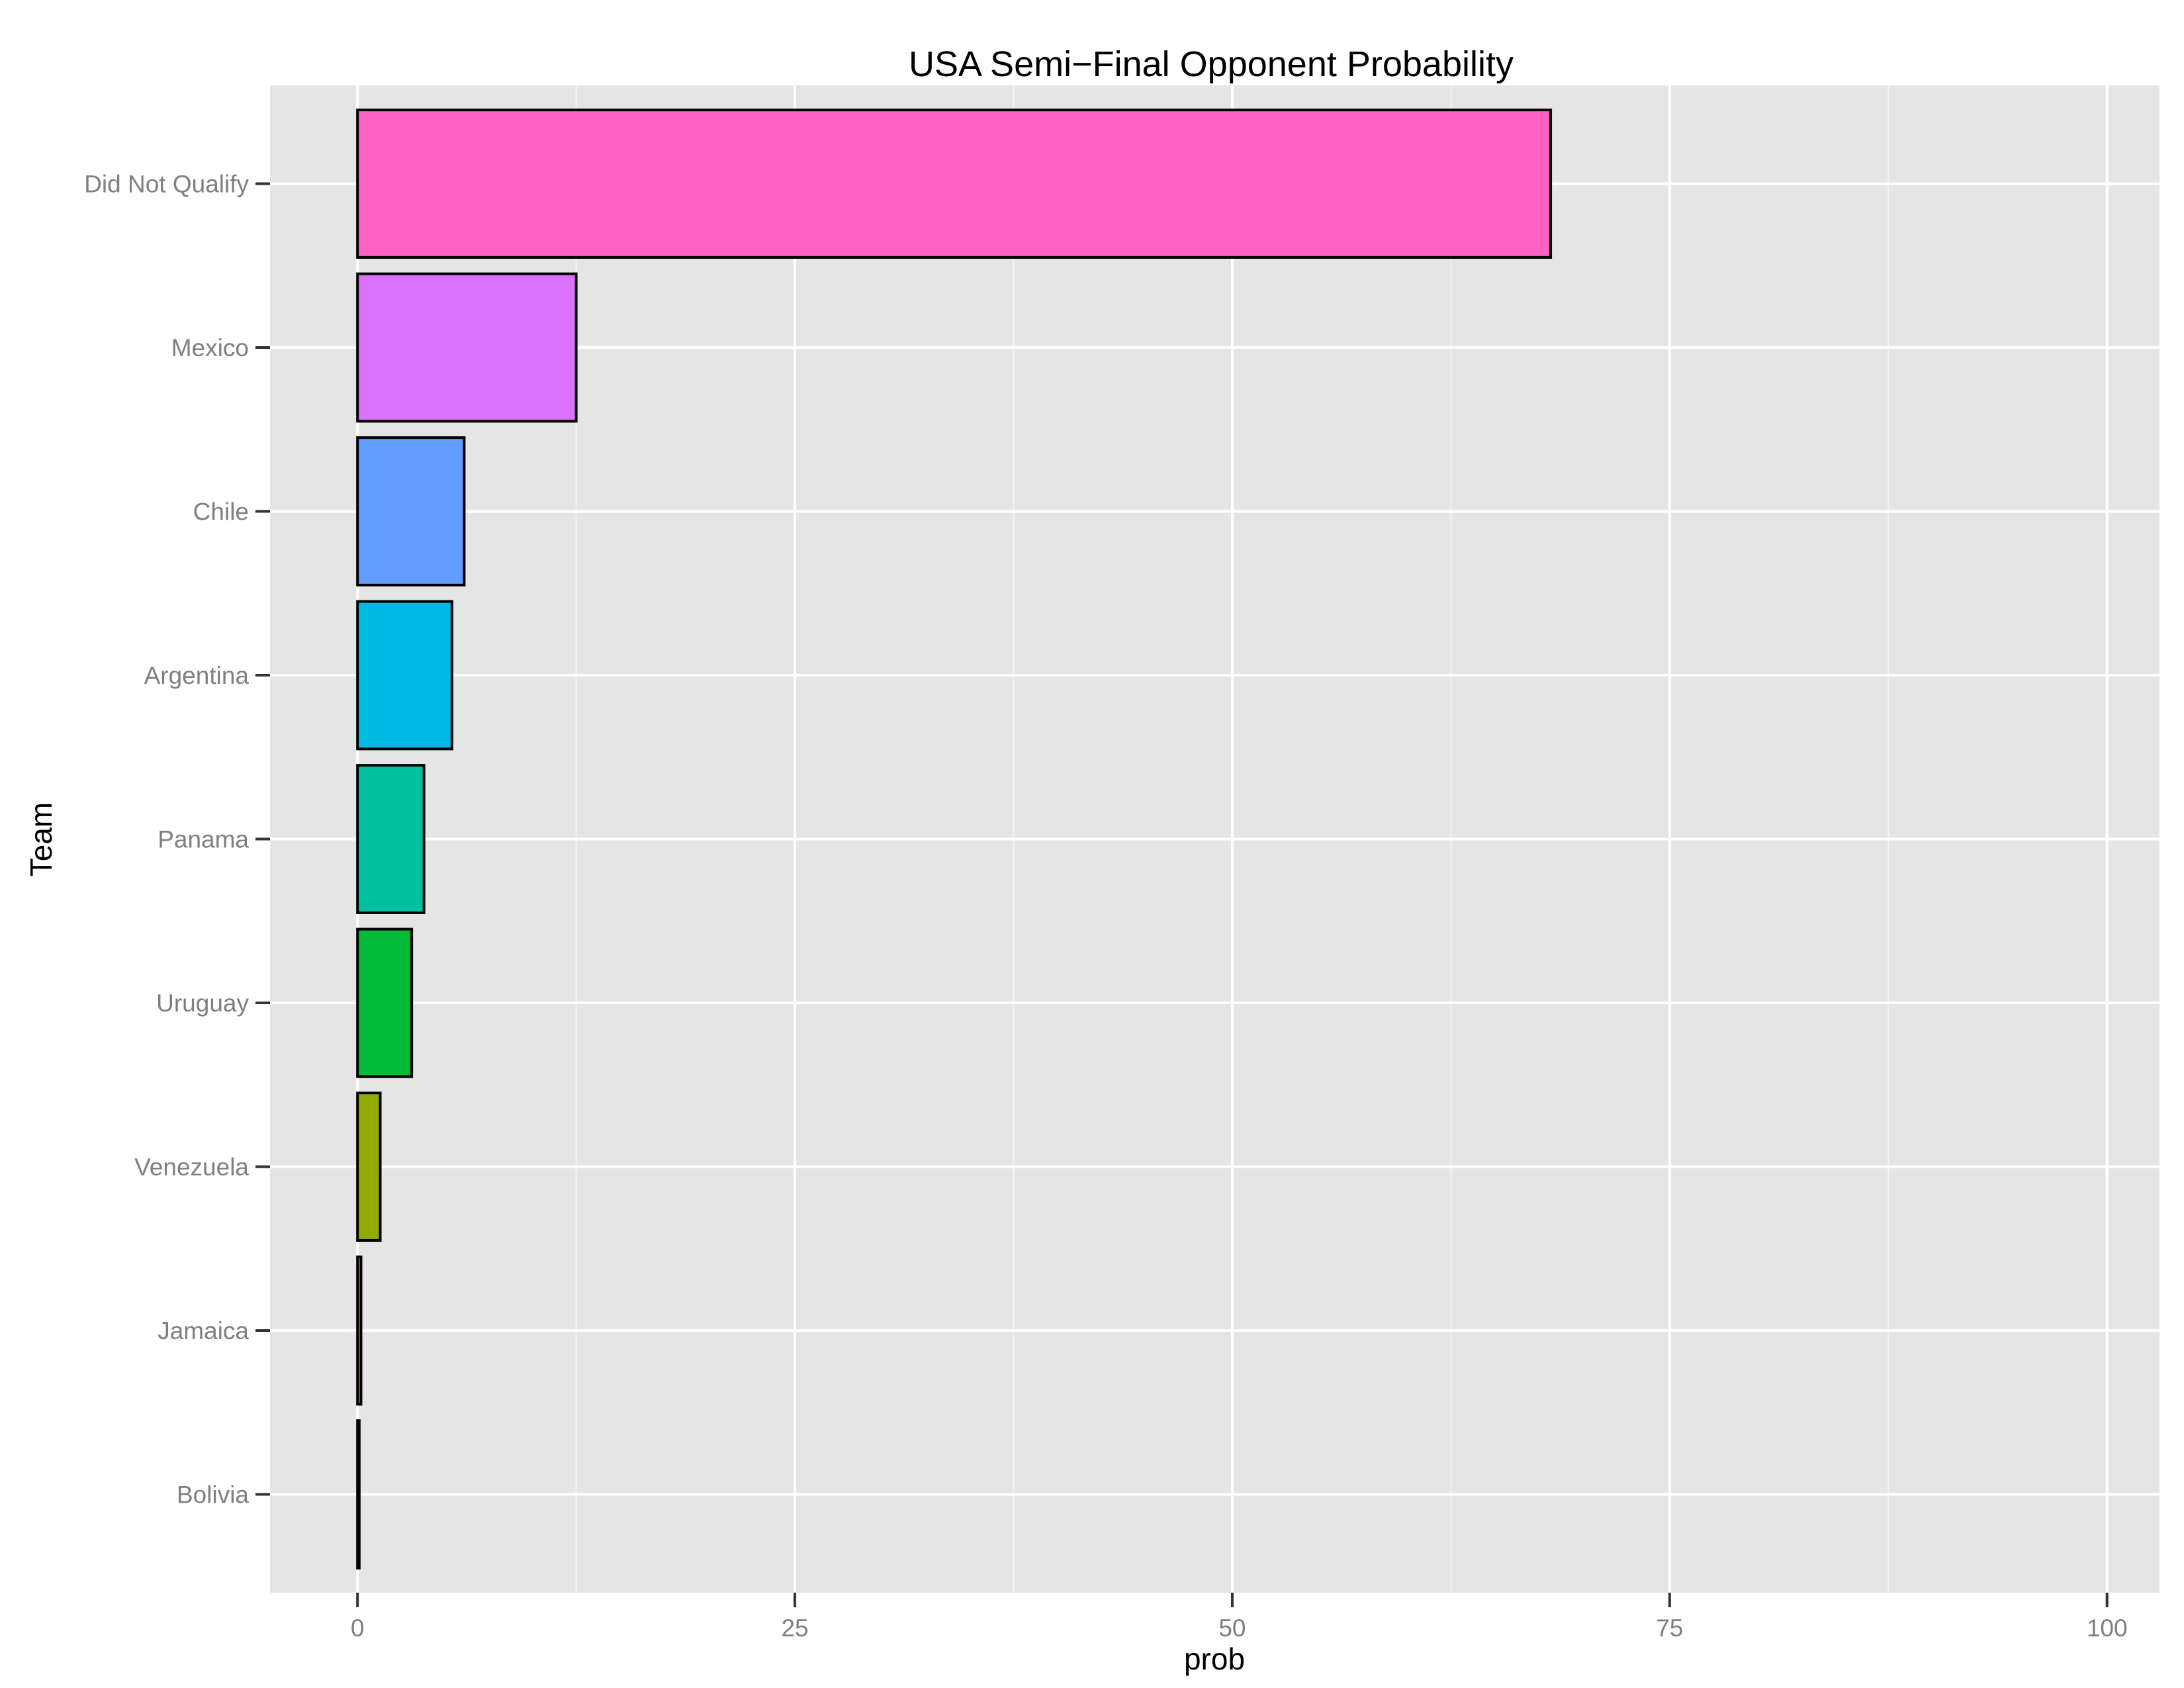 This screenshot has width=2184, height=1688. I want to click on y-axis-title: Team, so click(41, 839).